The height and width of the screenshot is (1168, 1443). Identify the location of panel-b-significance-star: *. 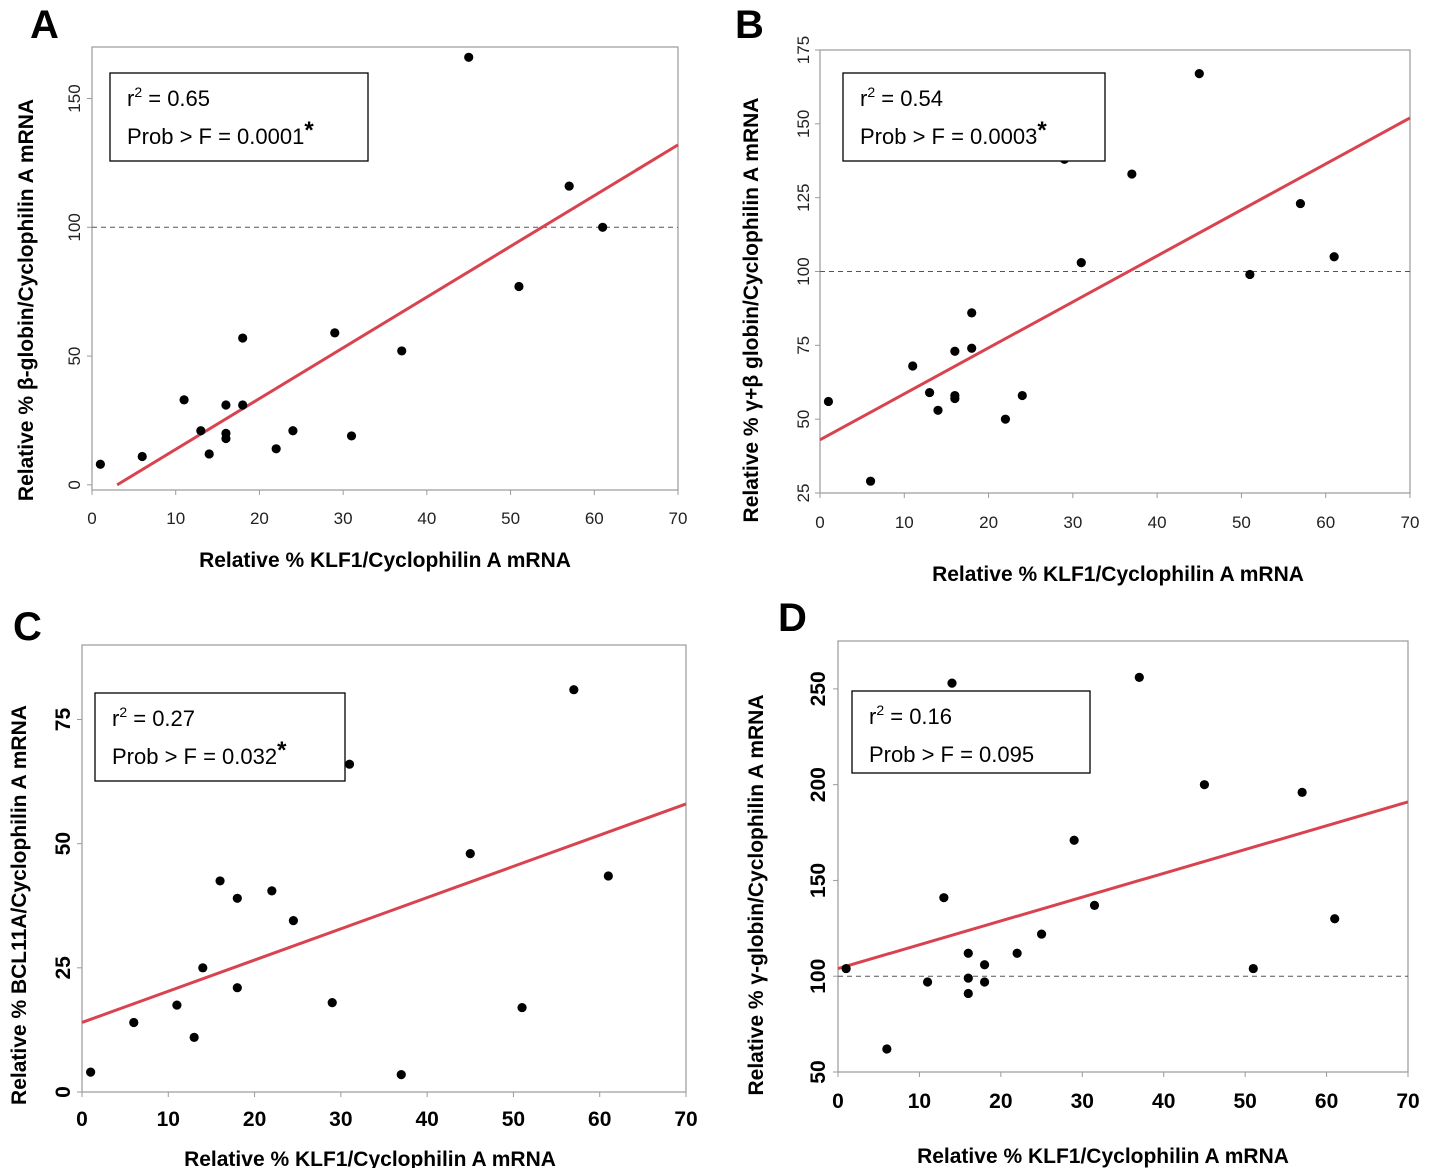
(1042, 130).